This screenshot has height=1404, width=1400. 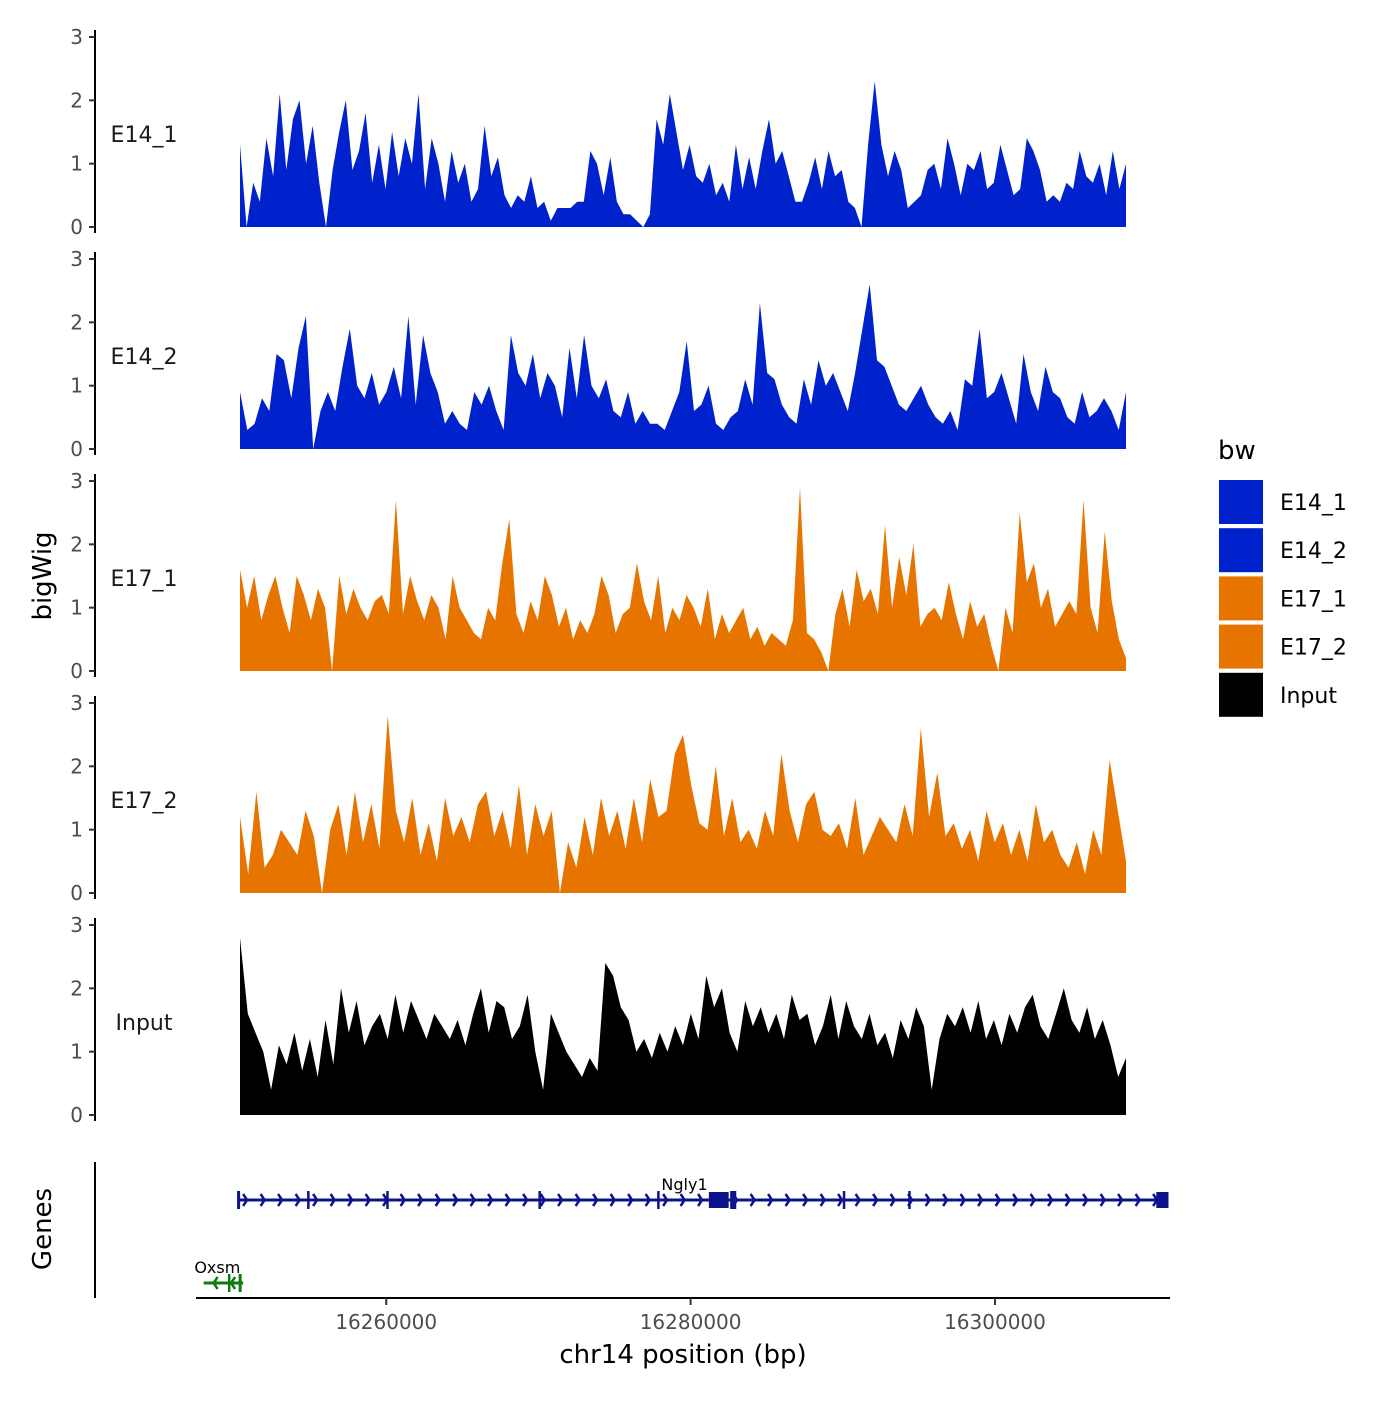 I want to click on legend-item-E14_2: E14_2, so click(x=1283, y=550).